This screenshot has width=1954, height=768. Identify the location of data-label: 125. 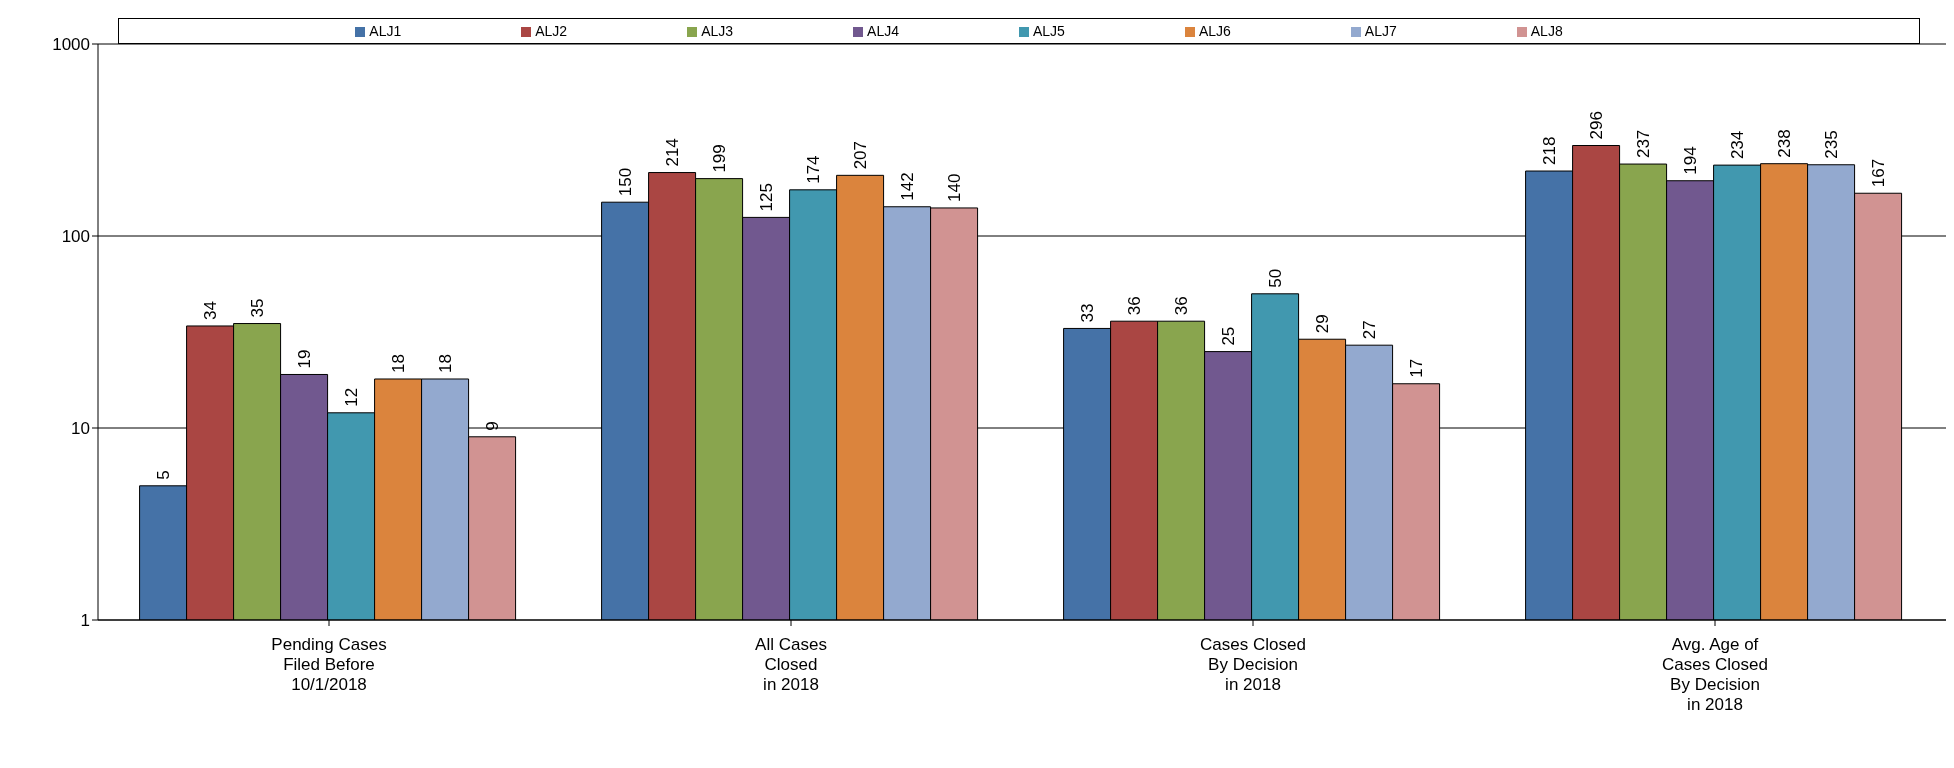
(767, 197).